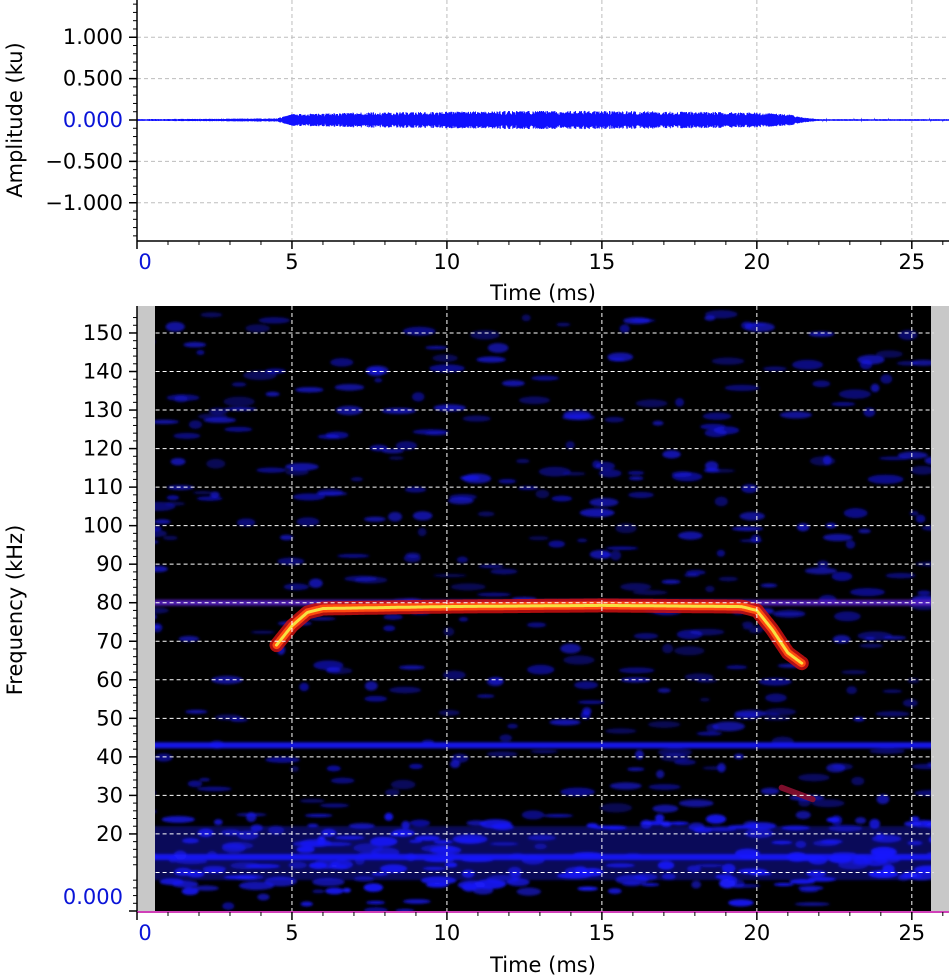  What do you see at coordinates (109, 757) in the screenshot?
I see `spectrogram-y-tick-label-2: 40` at bounding box center [109, 757].